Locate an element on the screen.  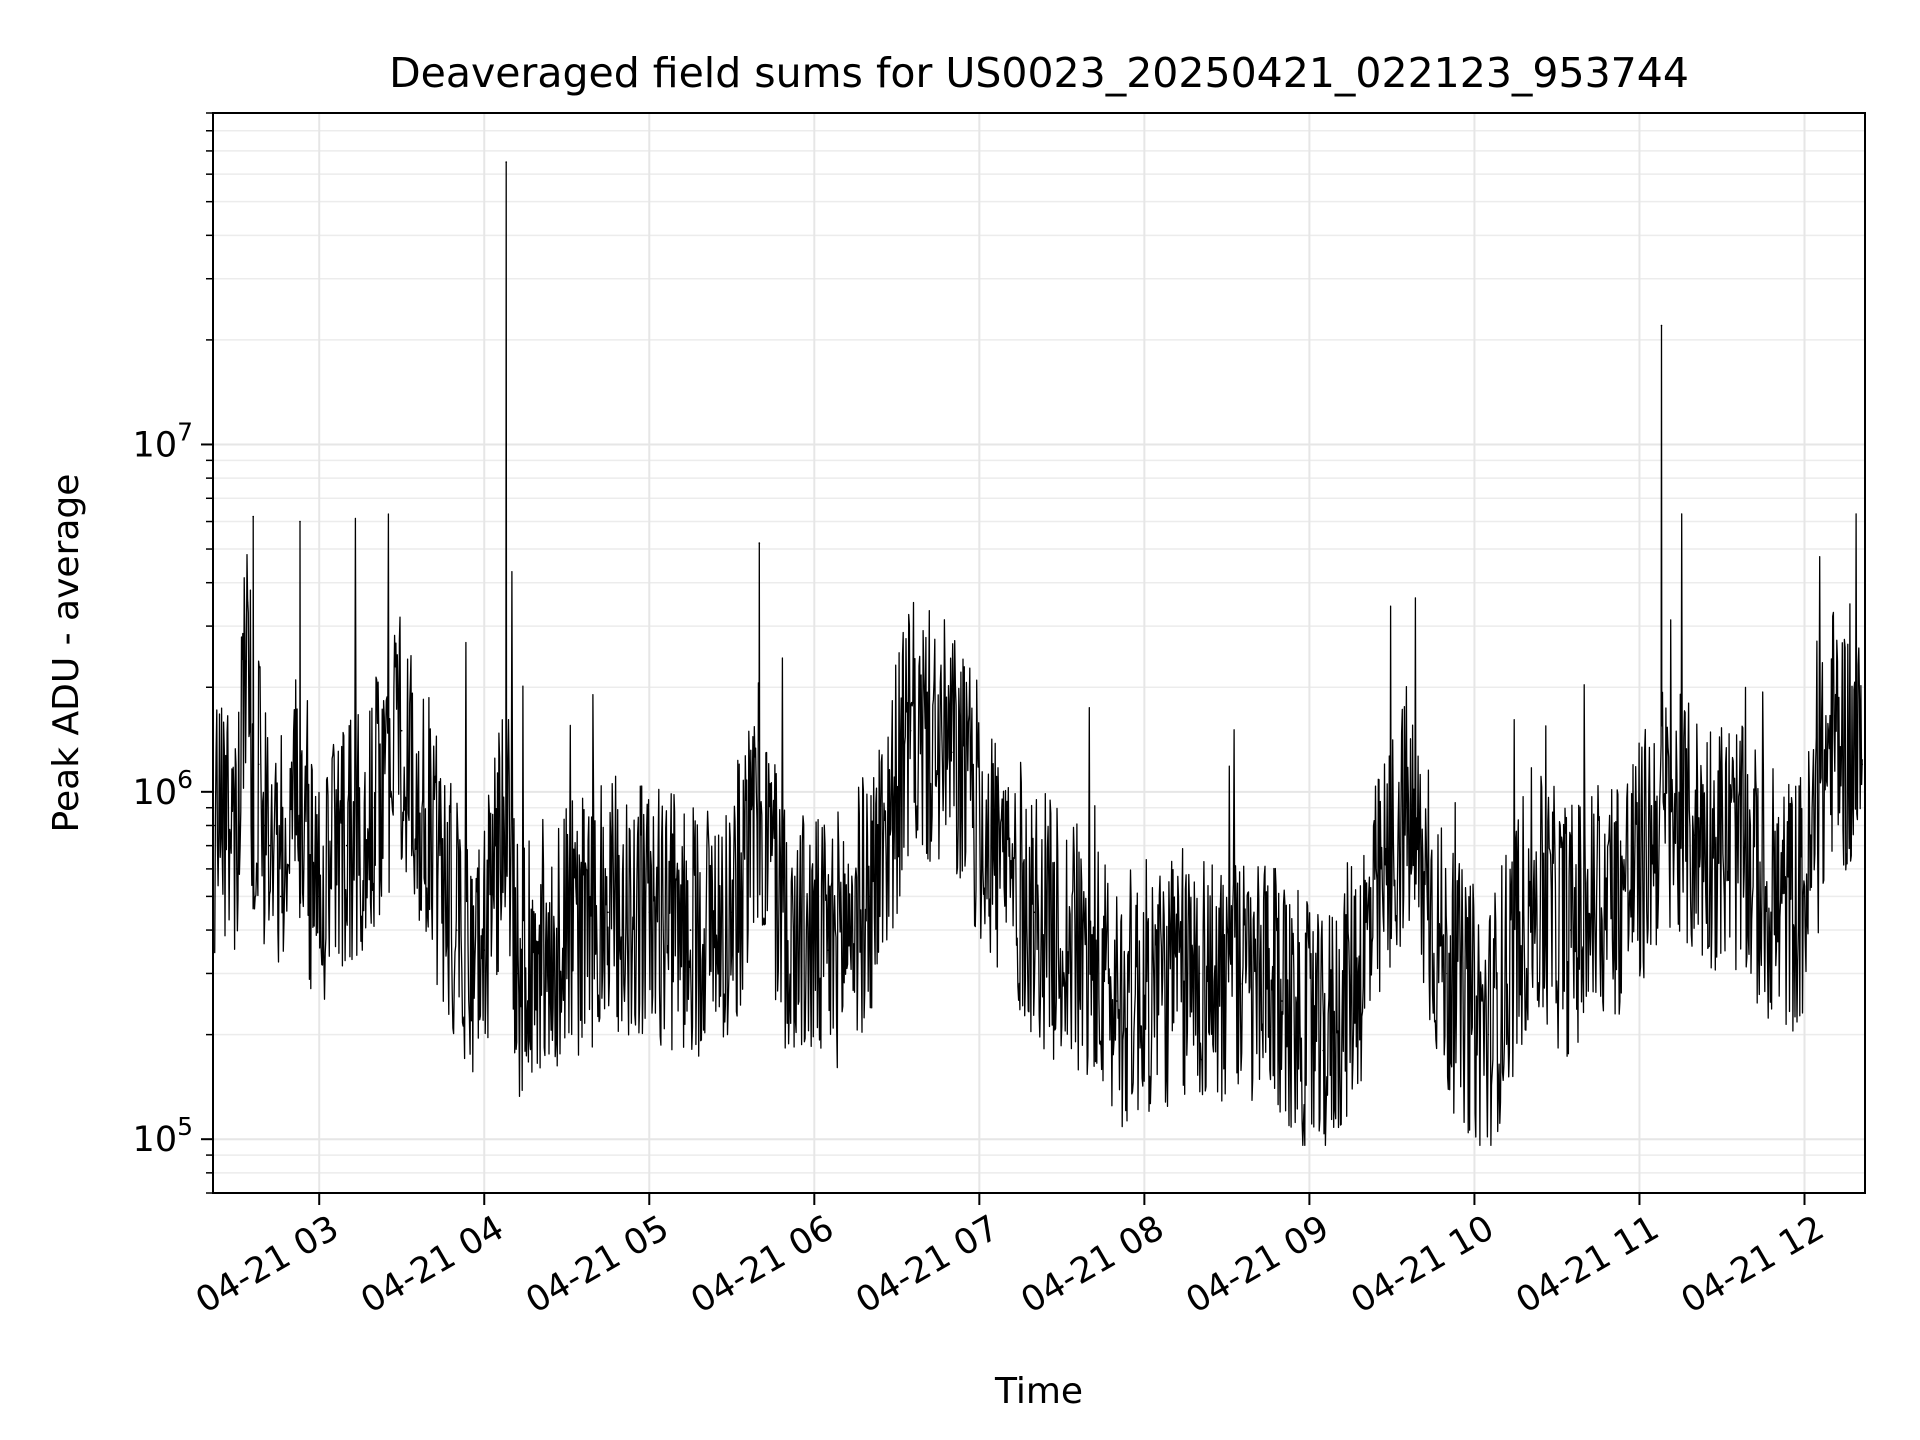
x-axis-label: Time is located at coordinates (1038, 1391).